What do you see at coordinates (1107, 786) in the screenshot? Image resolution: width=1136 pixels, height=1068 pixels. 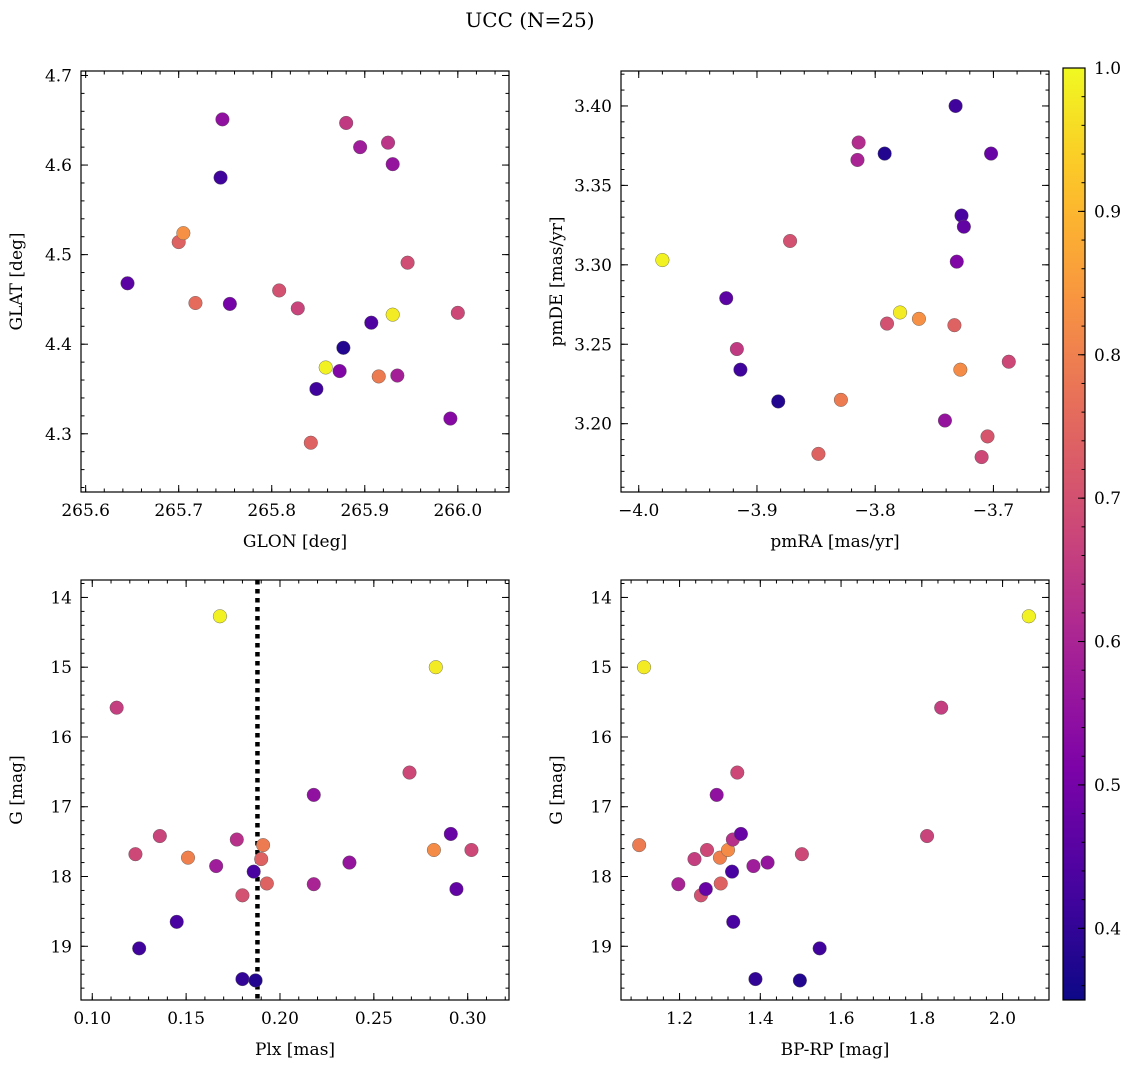 I see `colorbar-tick-label: 0.5` at bounding box center [1107, 786].